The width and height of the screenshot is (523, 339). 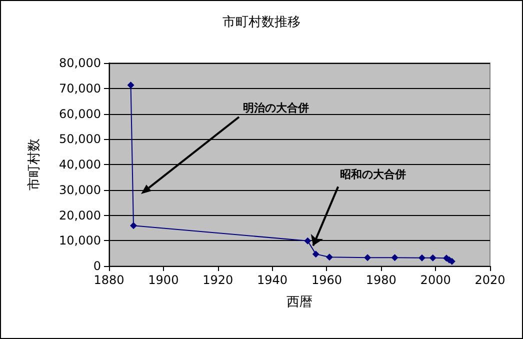 What do you see at coordinates (218, 280) in the screenshot?
I see `x-tick-label: 1920` at bounding box center [218, 280].